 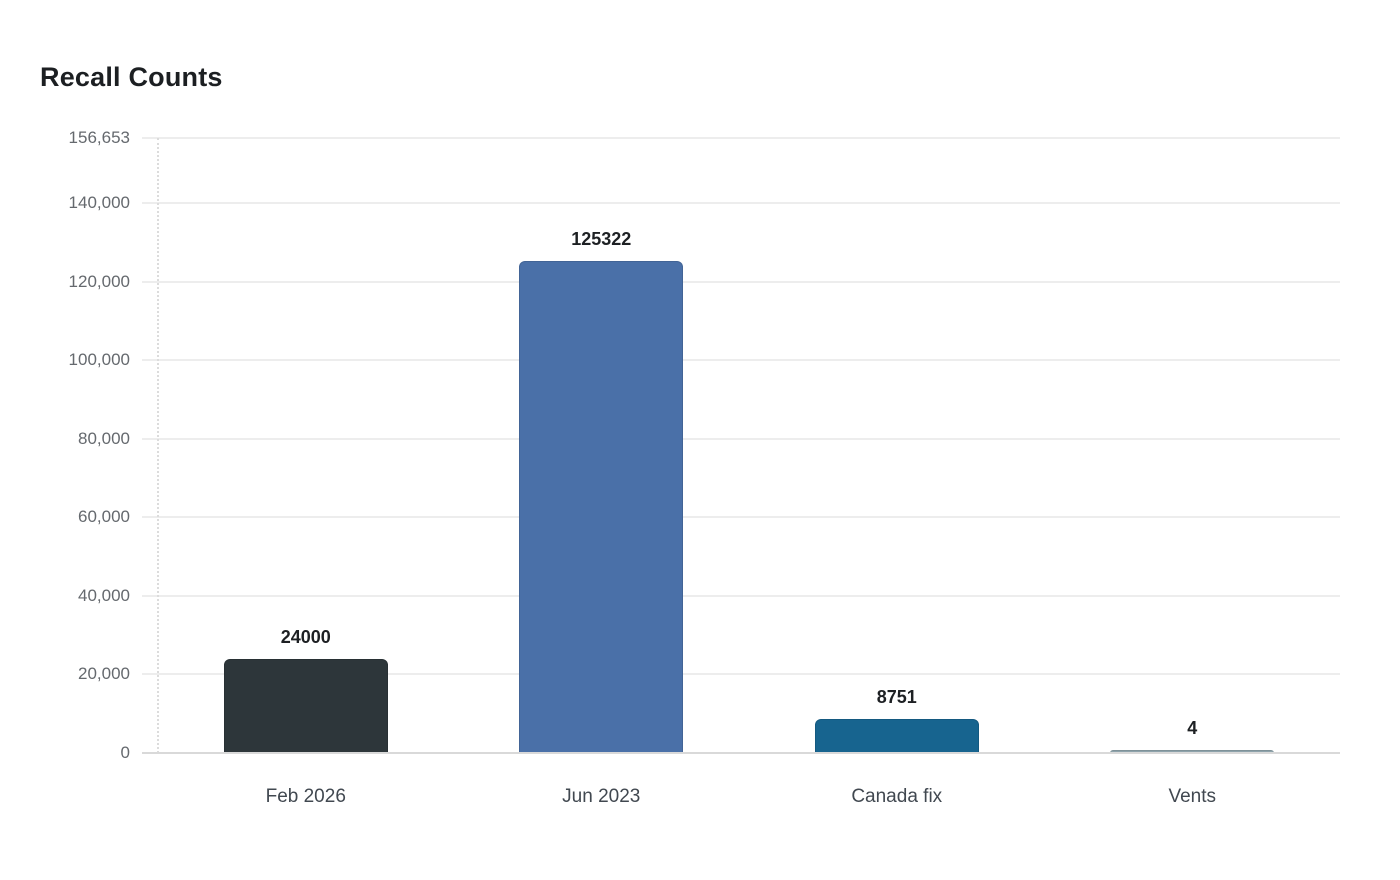 I want to click on x-axis-baseline, so click(x=741, y=753).